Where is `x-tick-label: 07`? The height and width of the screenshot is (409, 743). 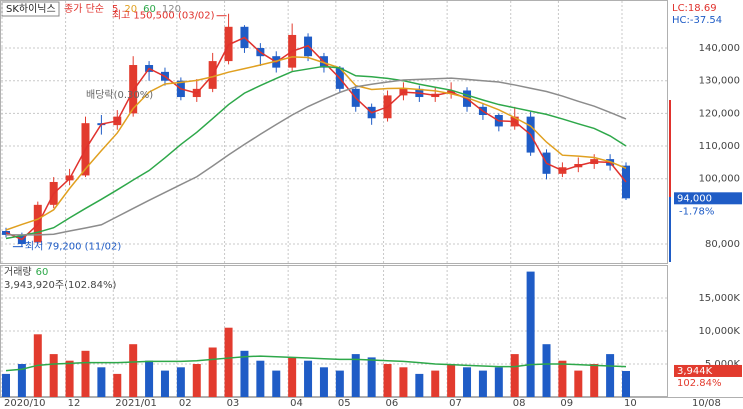 x-tick-label: 07 is located at coordinates (455, 403).